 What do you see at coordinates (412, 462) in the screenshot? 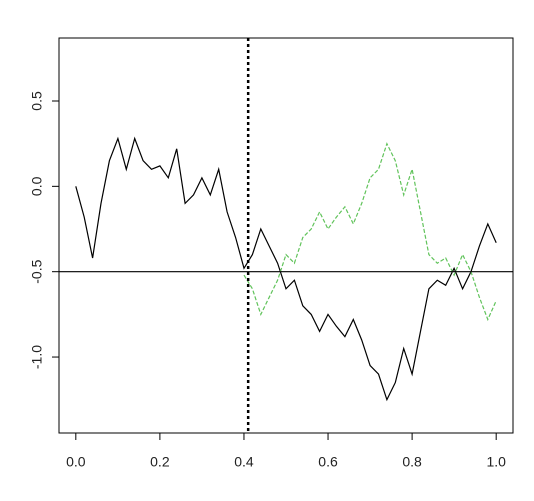
I see `x-tick-label: 0.8` at bounding box center [412, 462].